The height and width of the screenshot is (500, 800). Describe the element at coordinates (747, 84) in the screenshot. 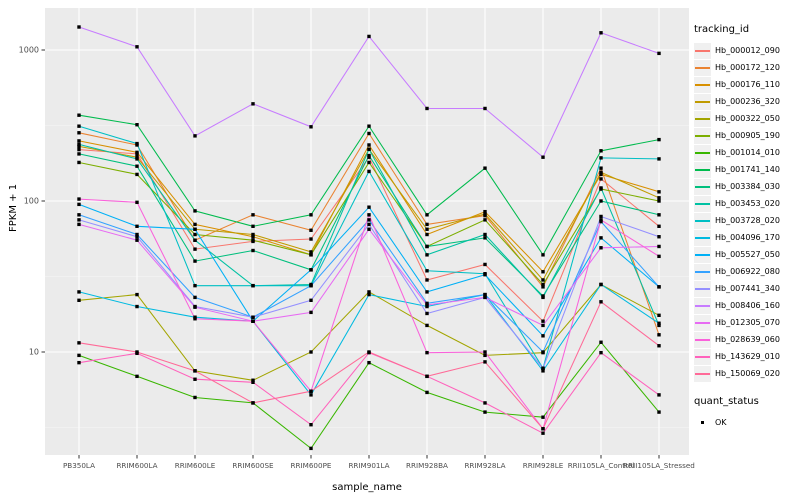

I see `legend-entry-Hb_000176_110: Hb_000176_110` at that location.